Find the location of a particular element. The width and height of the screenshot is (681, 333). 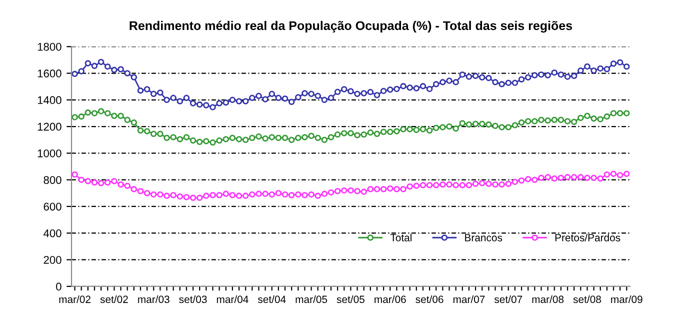

y-tick-label: 400 is located at coordinates (53, 233).